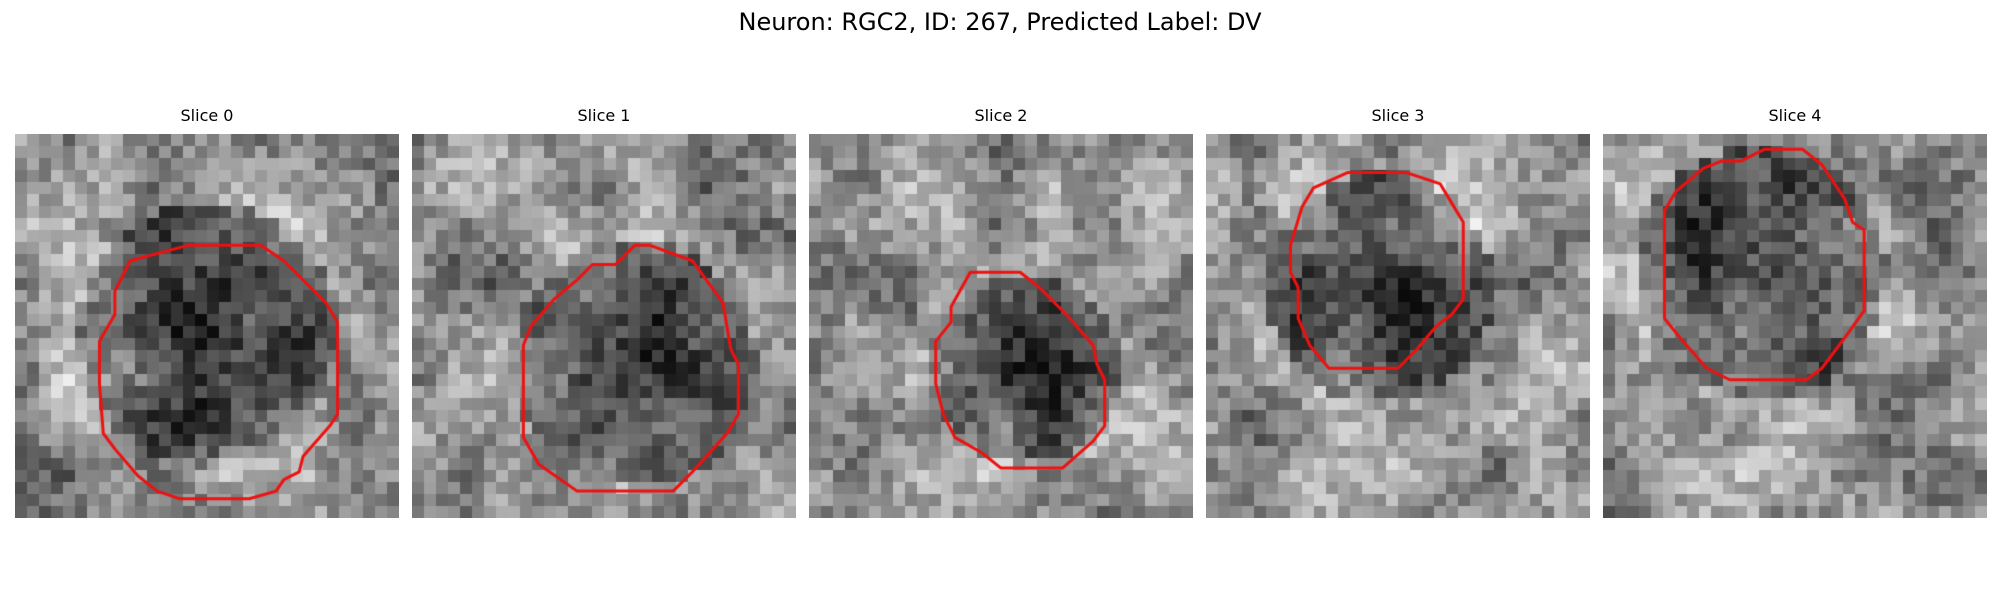  I want to click on slice-panel-3: Slice 3, so click(1398, 312).